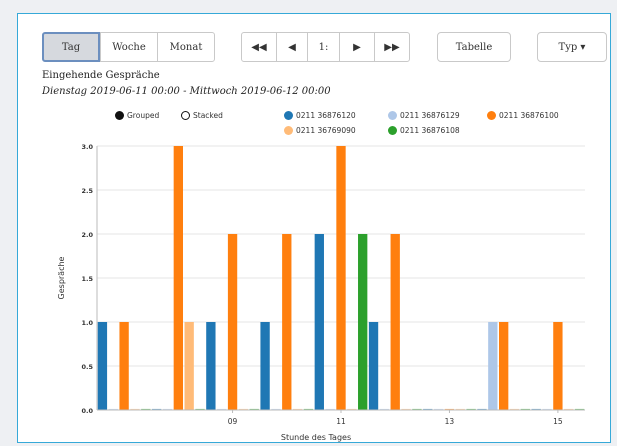  I want to click on legend-series-0: 0211 36876120, so click(320, 115).